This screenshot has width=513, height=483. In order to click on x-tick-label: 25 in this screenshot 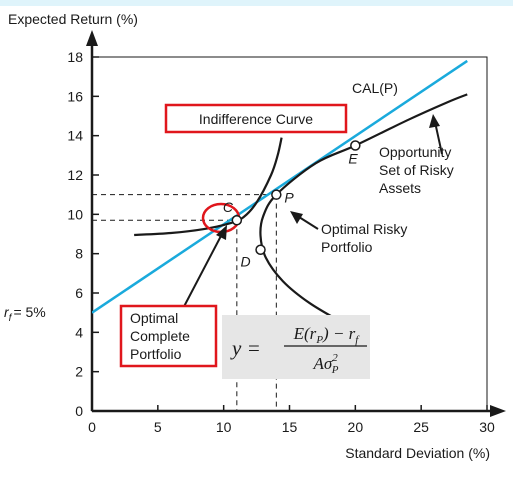, I will do `click(421, 427)`.